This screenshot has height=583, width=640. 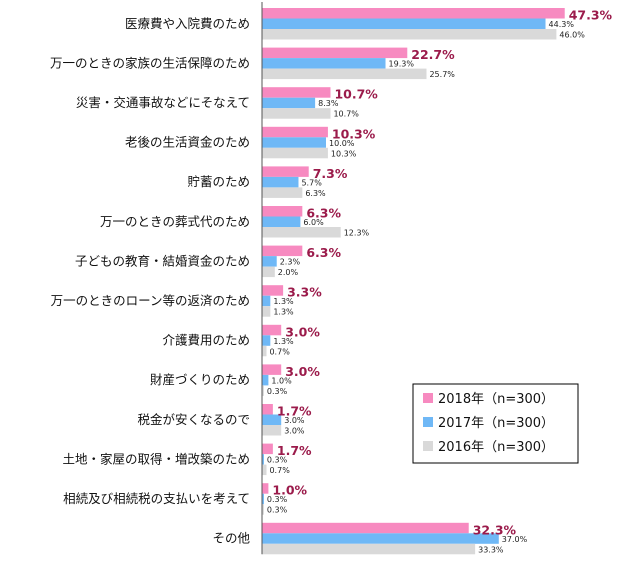 I want to click on data-label-series-3: 3.0%, so click(x=294, y=431).